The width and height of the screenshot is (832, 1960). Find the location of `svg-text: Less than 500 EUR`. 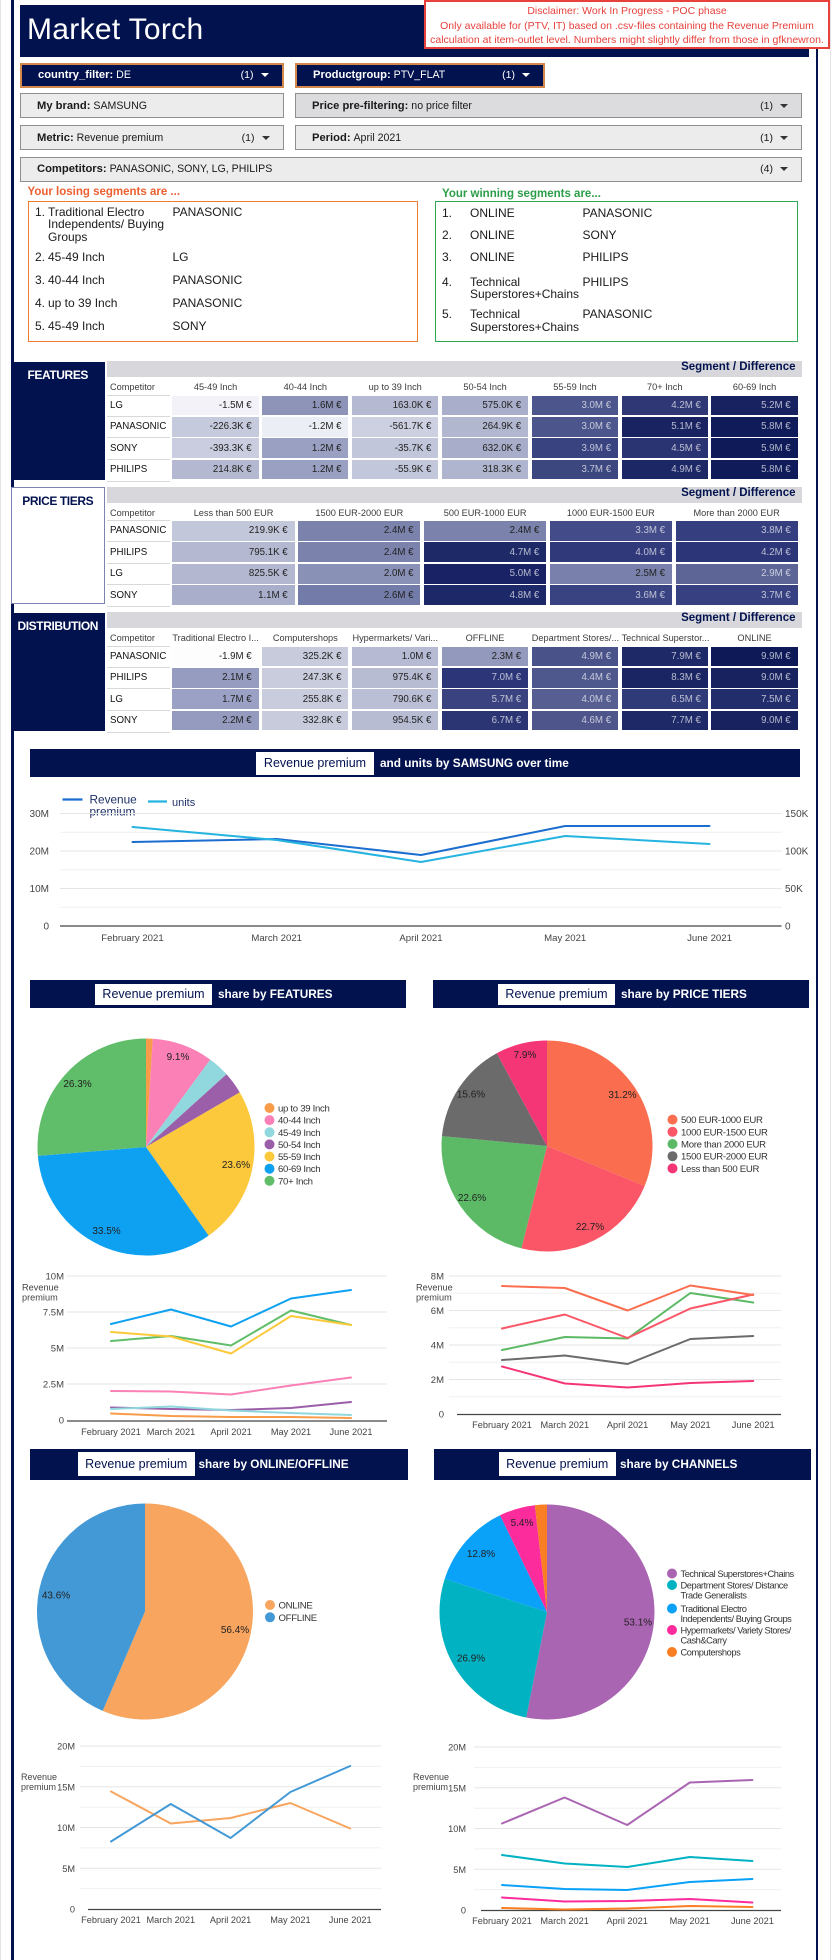

svg-text: Less than 500 EUR is located at coordinates (720, 1169).